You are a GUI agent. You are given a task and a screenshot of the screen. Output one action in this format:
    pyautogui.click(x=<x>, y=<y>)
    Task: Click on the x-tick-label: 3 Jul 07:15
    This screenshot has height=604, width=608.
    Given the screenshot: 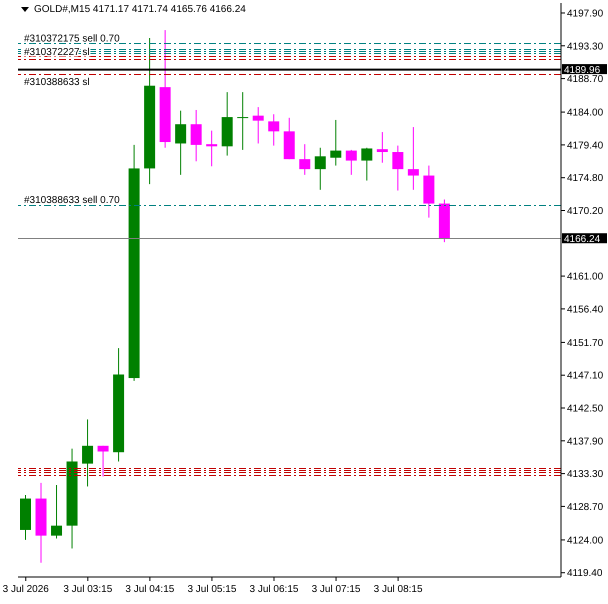 What is the action you would take?
    pyautogui.click(x=336, y=589)
    